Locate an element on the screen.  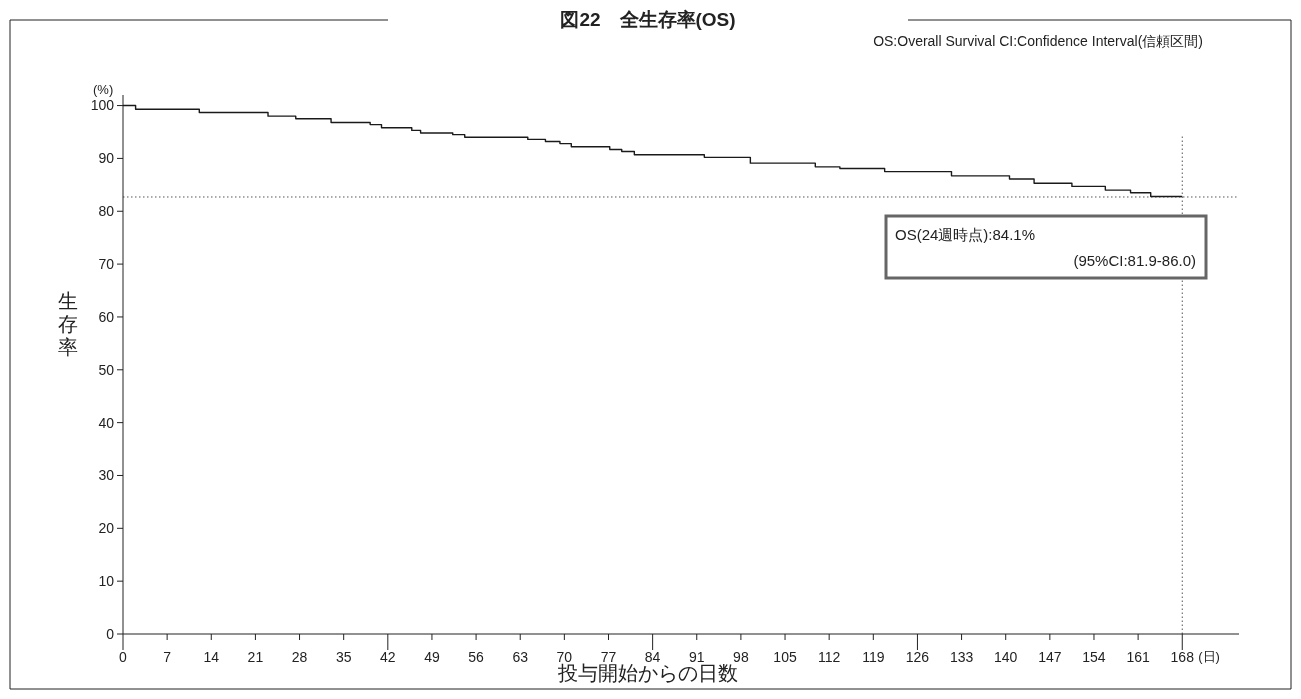
x-tick-label: 7 is located at coordinates (167, 657).